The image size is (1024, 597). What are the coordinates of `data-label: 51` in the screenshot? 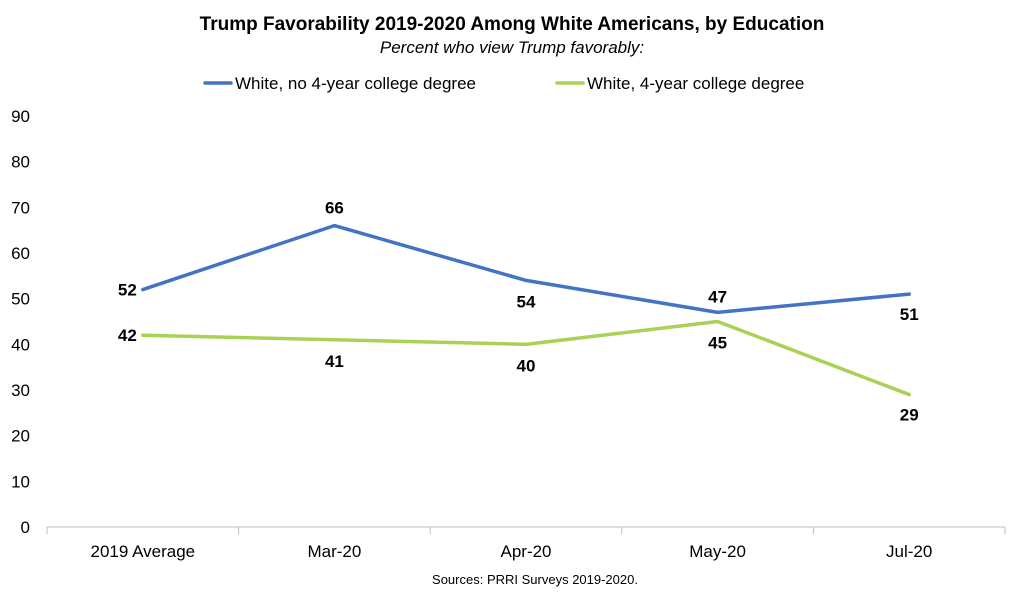 It's located at (909, 314).